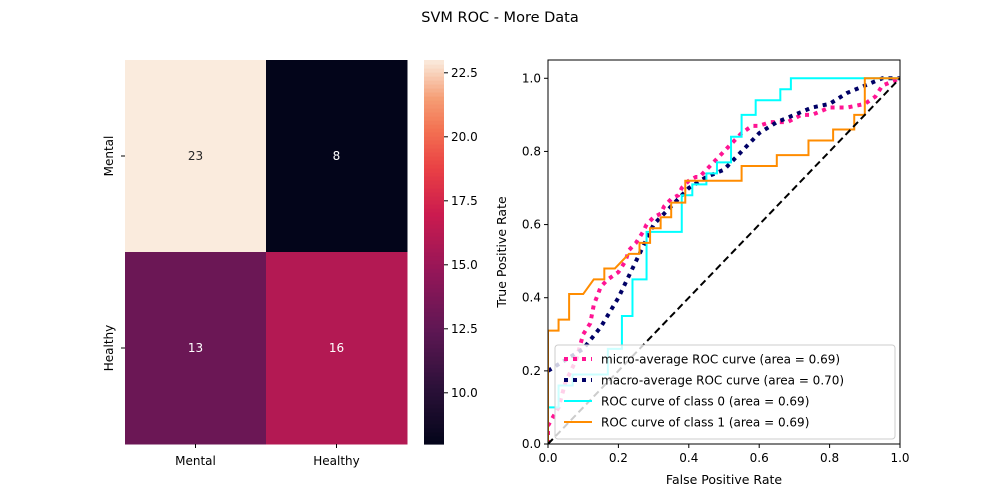 The image size is (1000, 500). I want to click on colorbar-tick-label: 20.0, so click(464, 137).